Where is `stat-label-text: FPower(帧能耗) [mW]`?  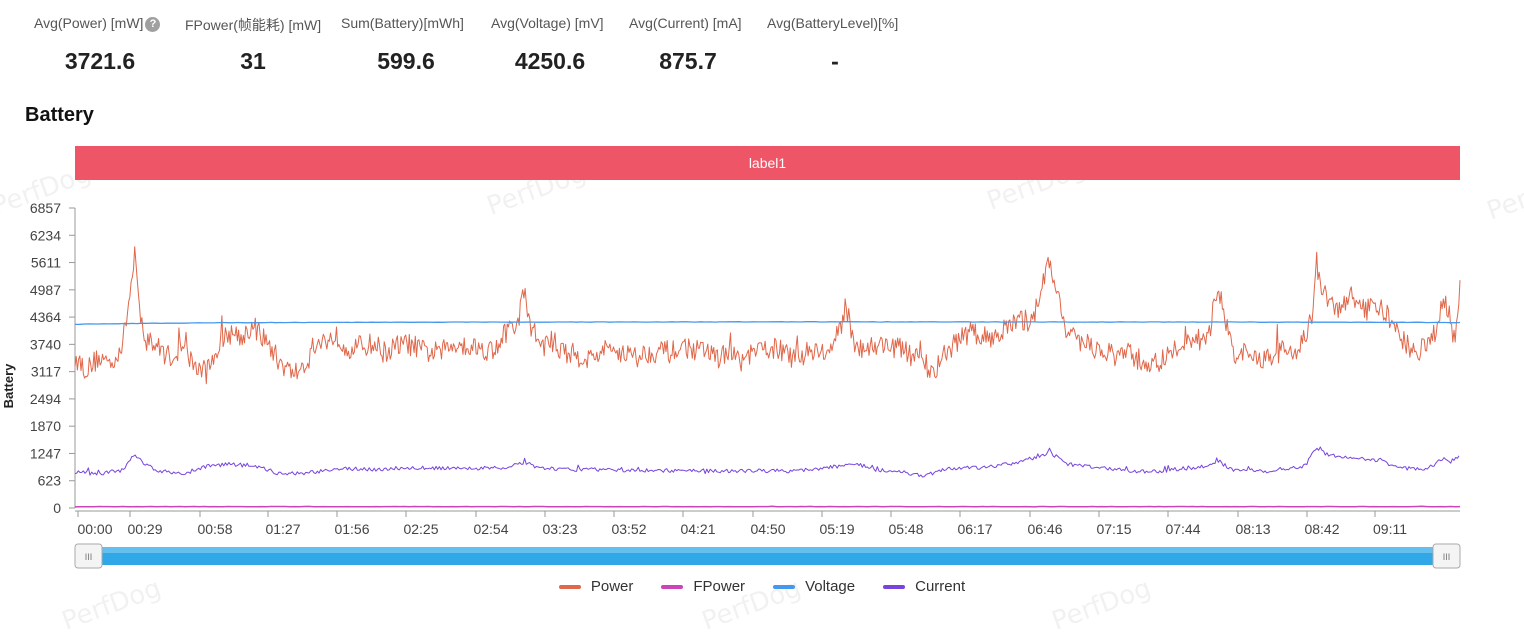
stat-label-text: FPower(帧能耗) [mW] is located at coordinates (253, 25).